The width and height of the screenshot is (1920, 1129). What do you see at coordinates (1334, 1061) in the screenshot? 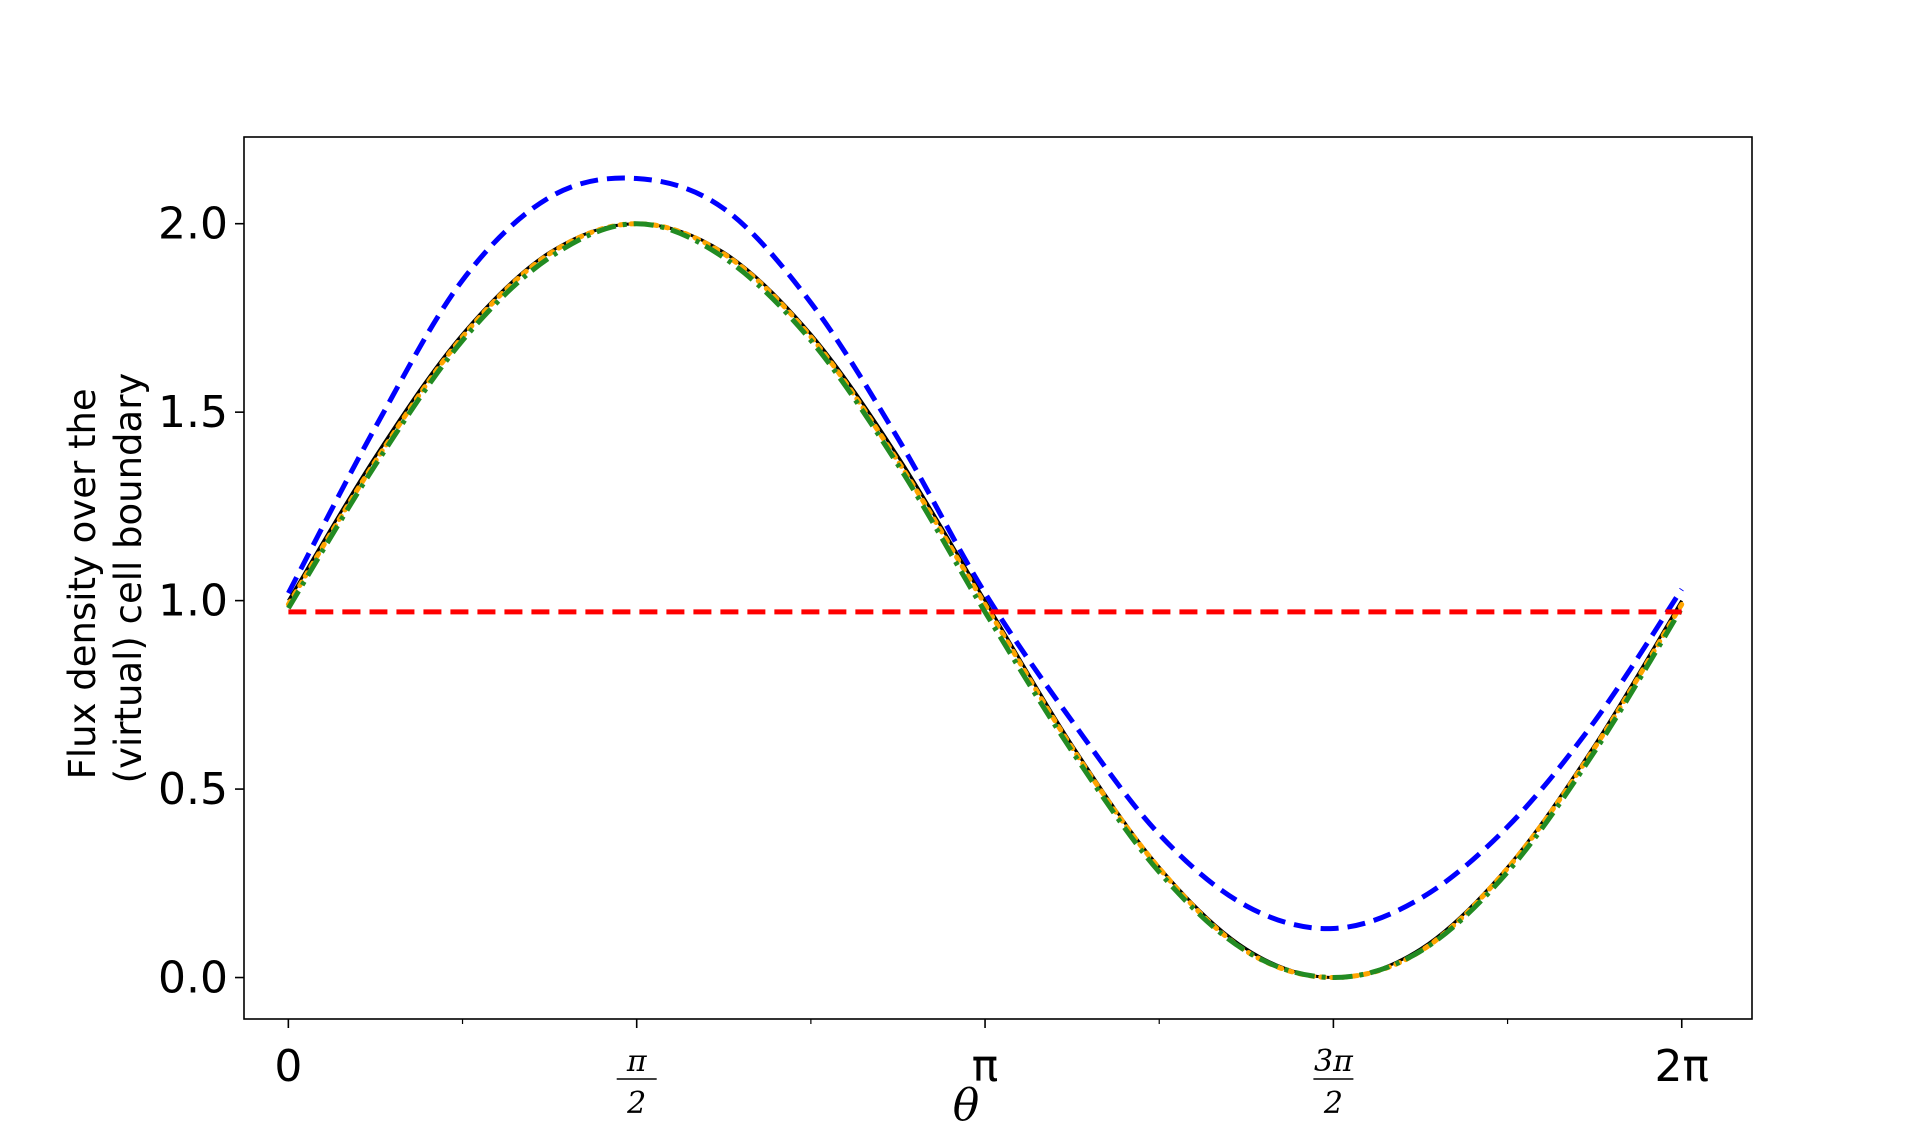
I see `x-tick-numerator: 3π` at bounding box center [1334, 1061].